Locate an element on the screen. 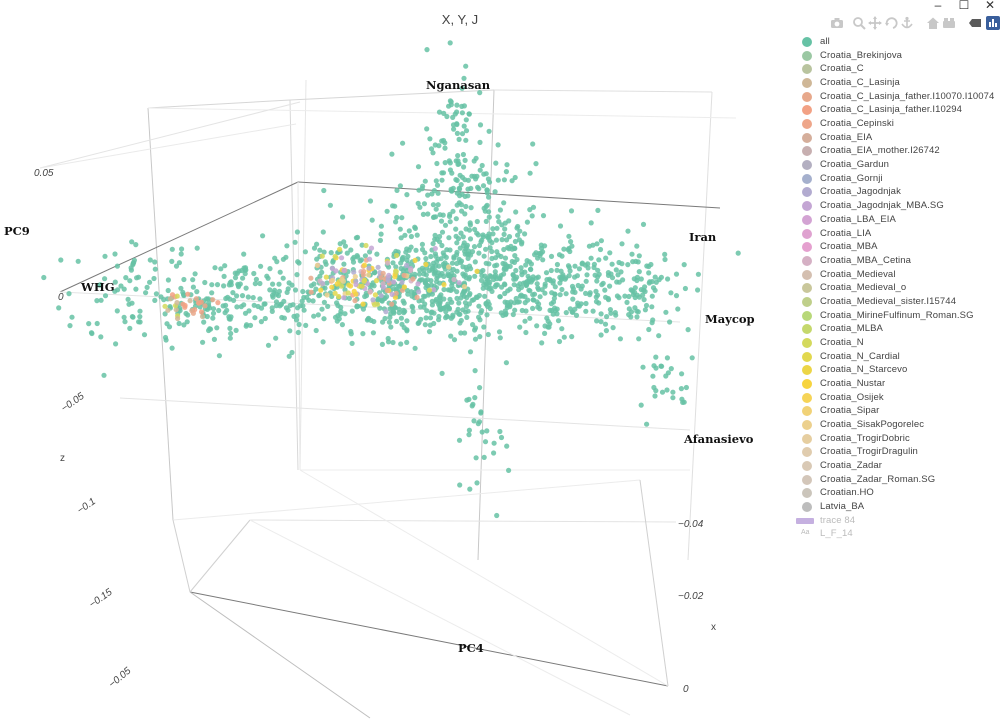  legend-item: Croatia_C_Lasinja_father.I10070.I10074 is located at coordinates (898, 98).